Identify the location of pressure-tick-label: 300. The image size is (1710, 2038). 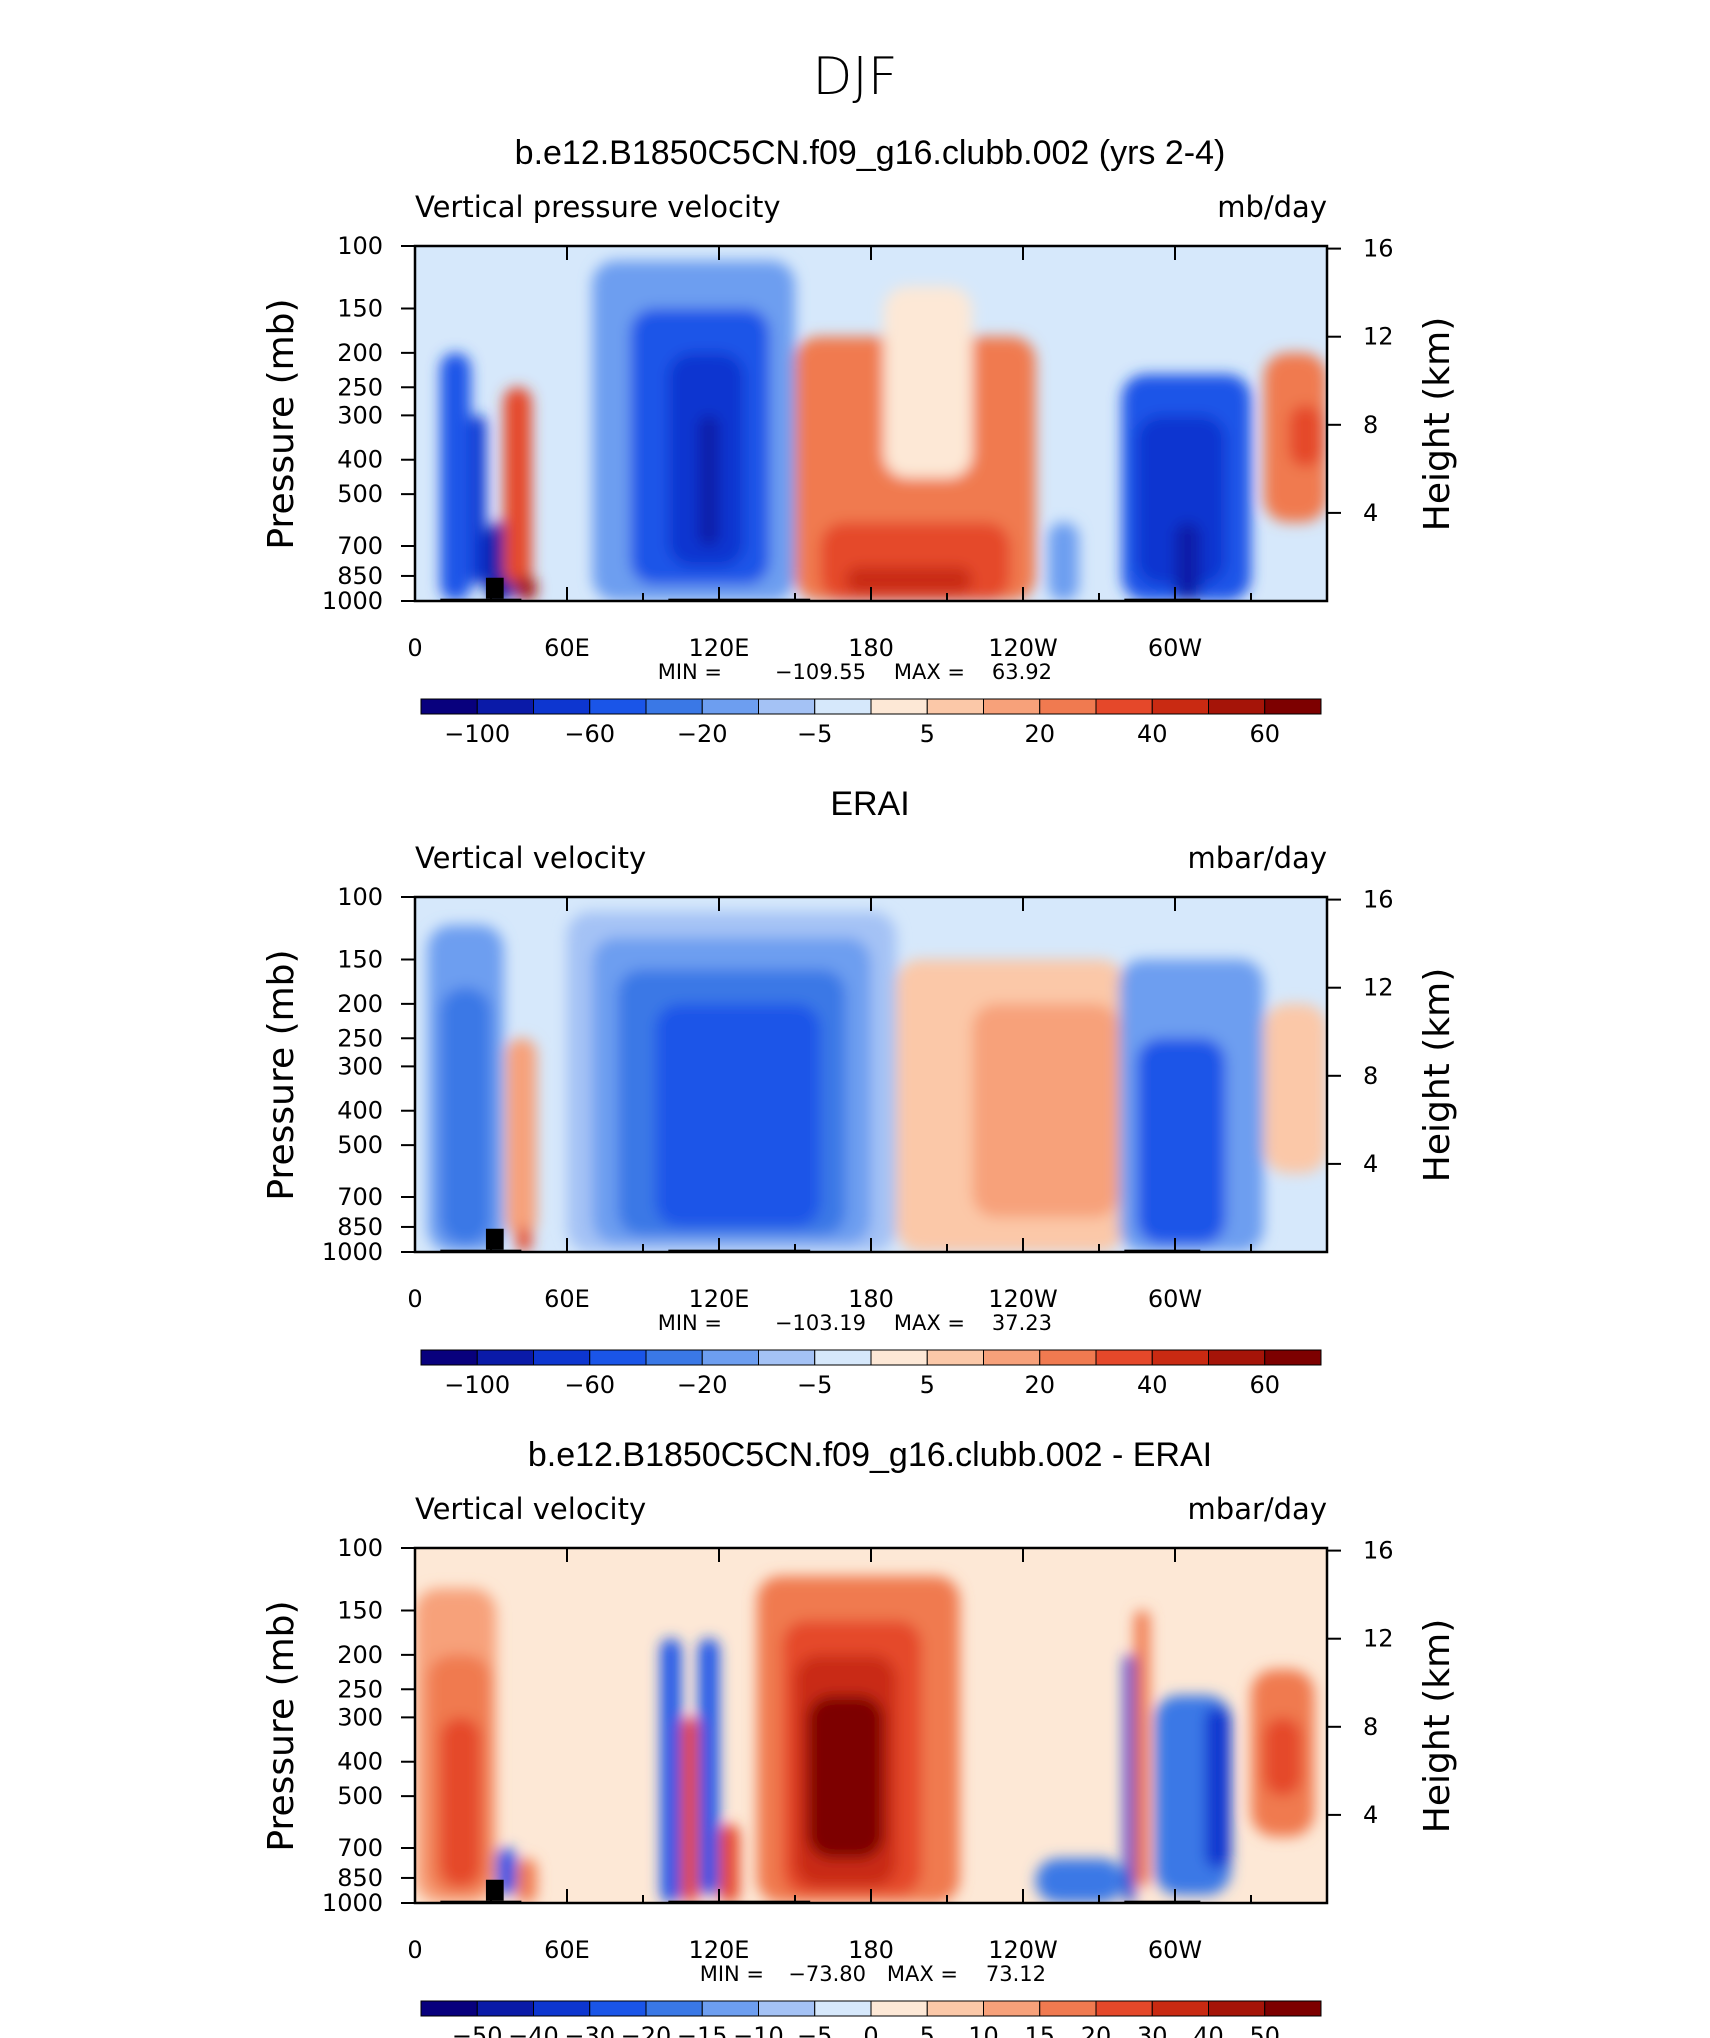
(360, 1066).